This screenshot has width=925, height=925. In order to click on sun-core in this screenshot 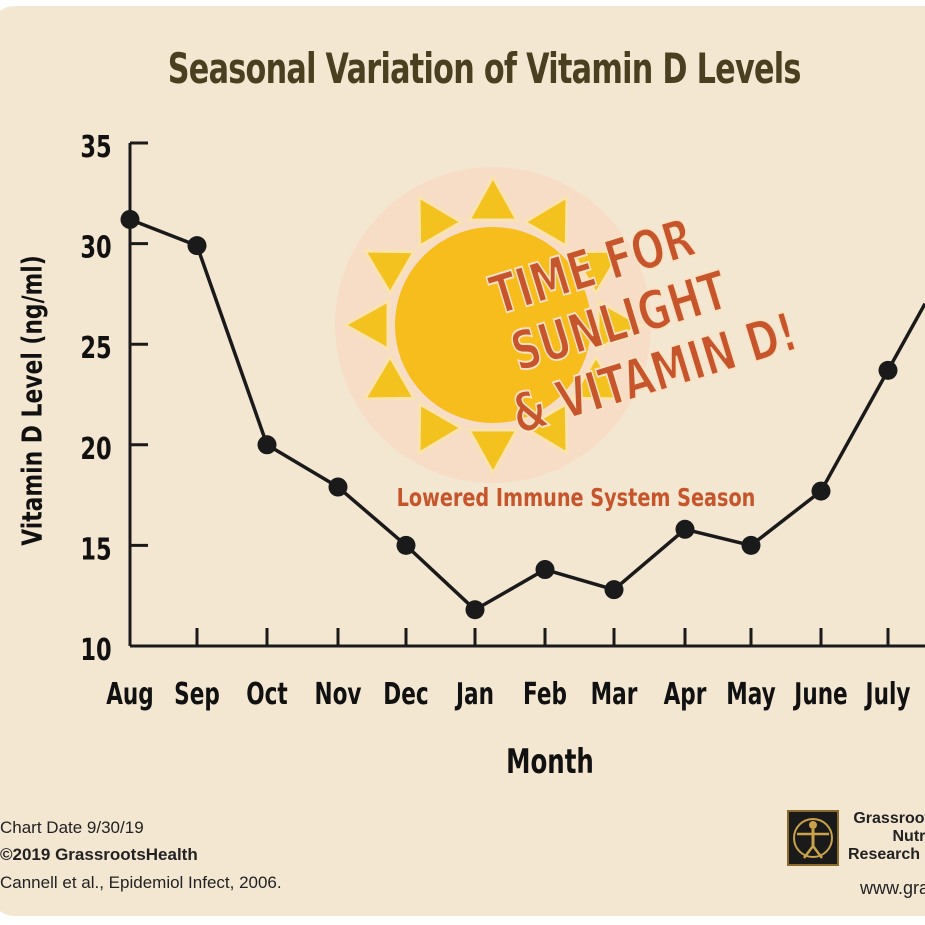, I will do `click(493, 325)`.